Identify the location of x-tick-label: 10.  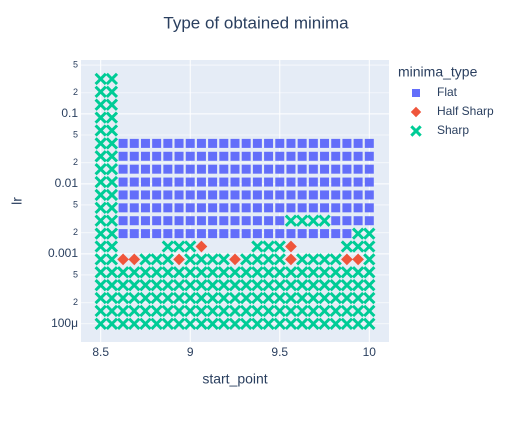
(370, 352).